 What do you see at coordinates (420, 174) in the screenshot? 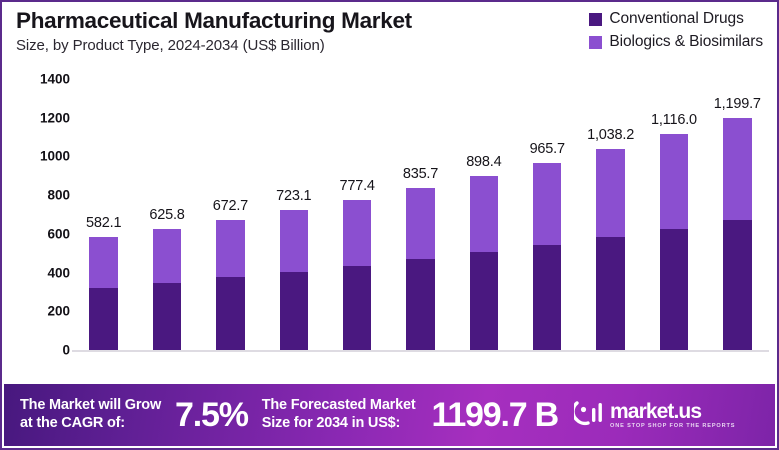
I see `bar-value-label: 835.7` at bounding box center [420, 174].